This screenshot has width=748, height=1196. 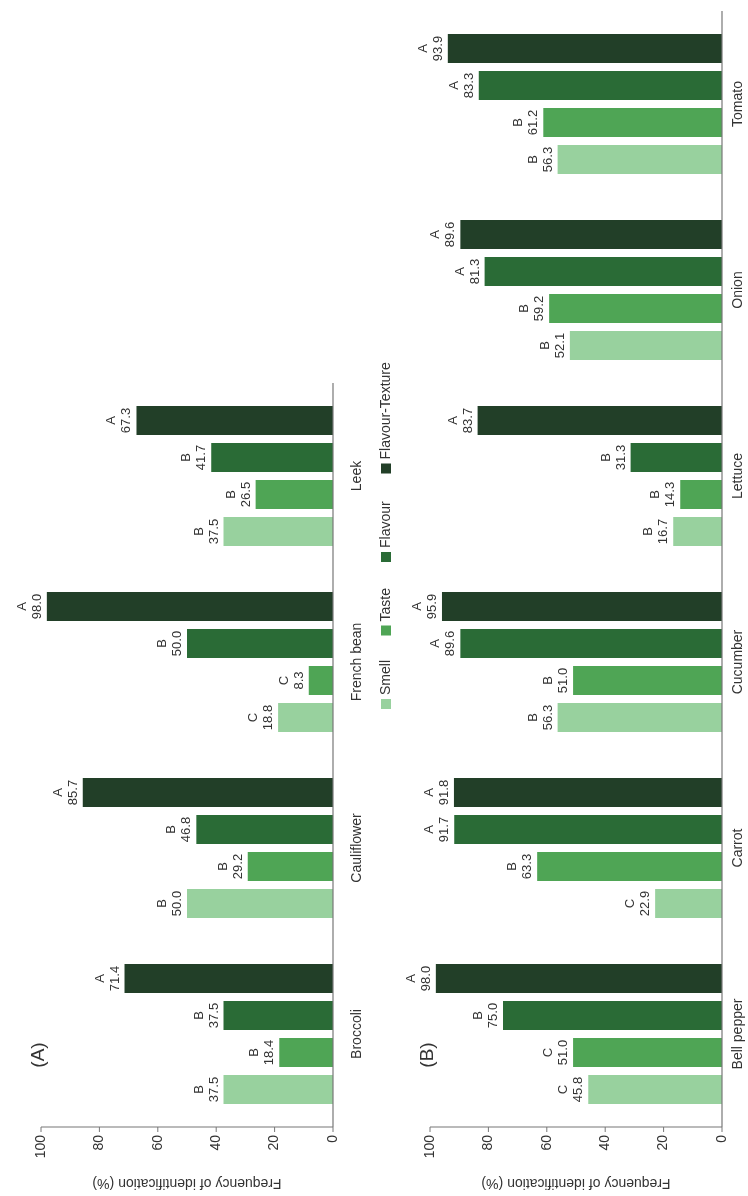 What do you see at coordinates (466, 271) in the screenshot?
I see `data-label: A 81.3` at bounding box center [466, 271].